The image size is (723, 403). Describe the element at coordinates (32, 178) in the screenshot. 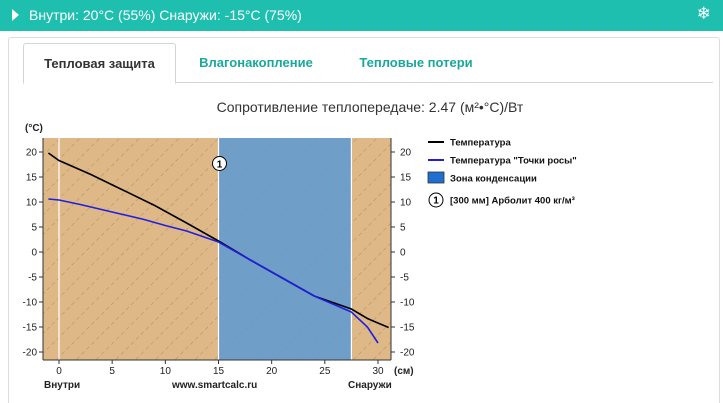

I see `y-tick-label-left: 15` at that location.